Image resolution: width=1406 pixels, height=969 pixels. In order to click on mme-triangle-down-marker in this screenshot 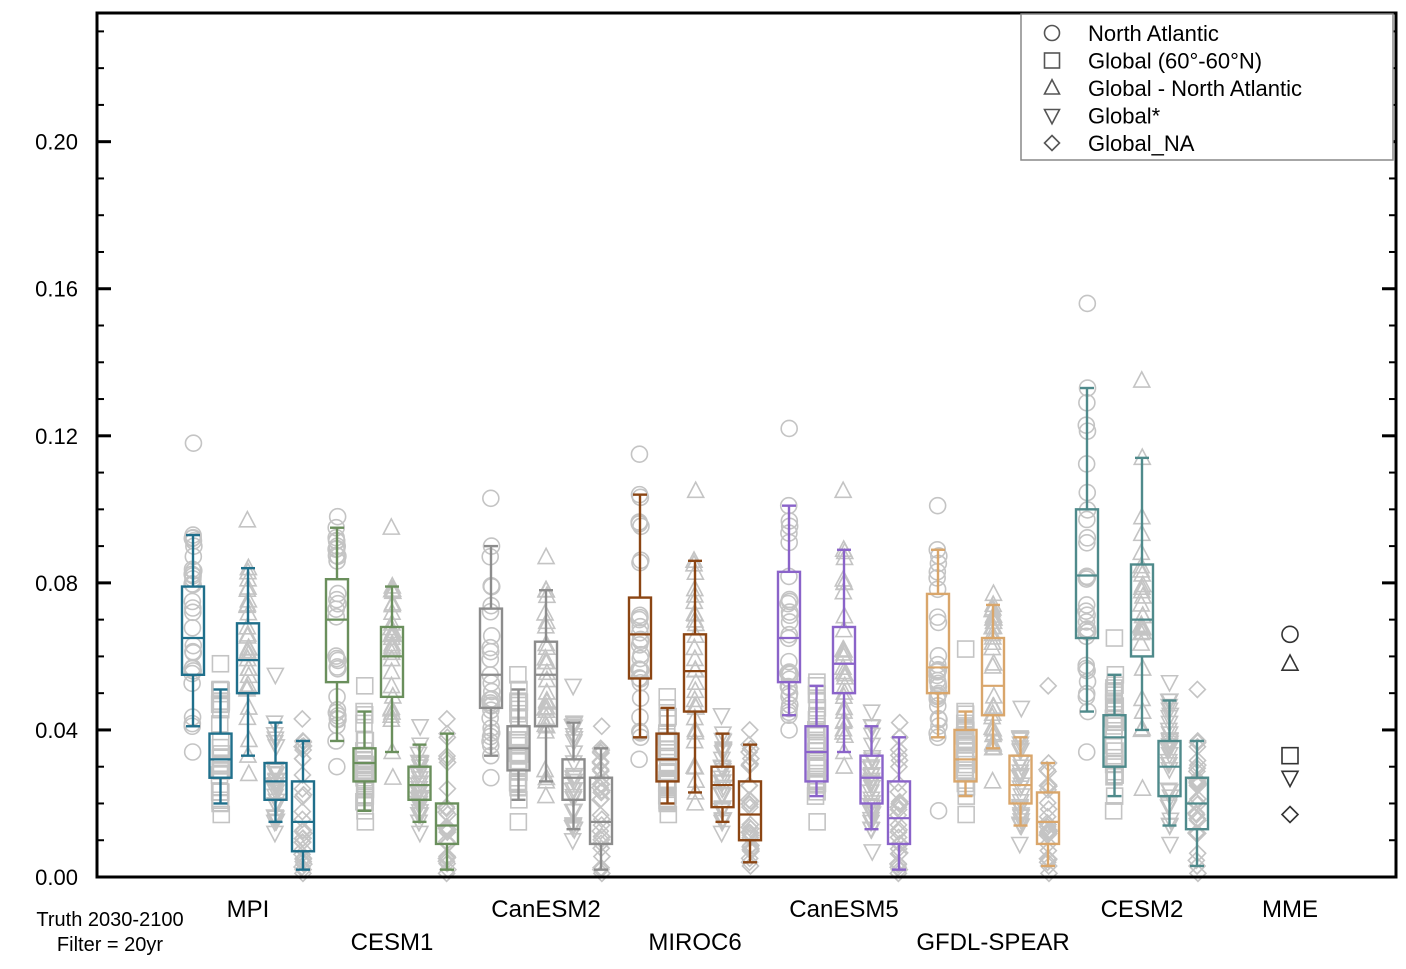, I will do `click(1290, 779)`.